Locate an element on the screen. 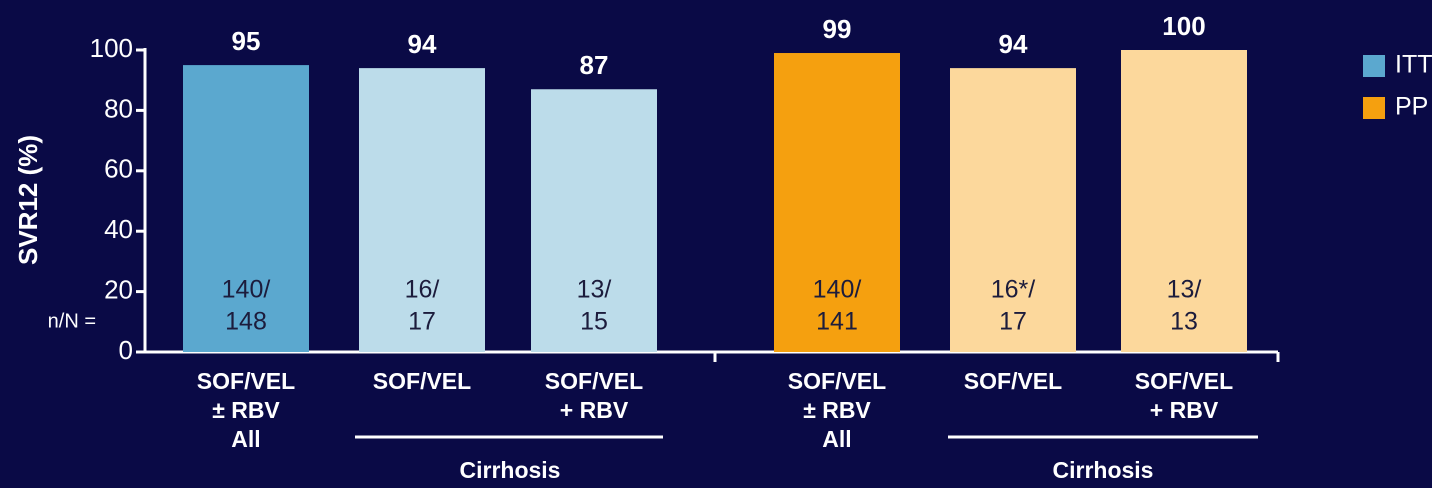 The height and width of the screenshot is (488, 1432). y-tick-label: 20 is located at coordinates (118, 289).